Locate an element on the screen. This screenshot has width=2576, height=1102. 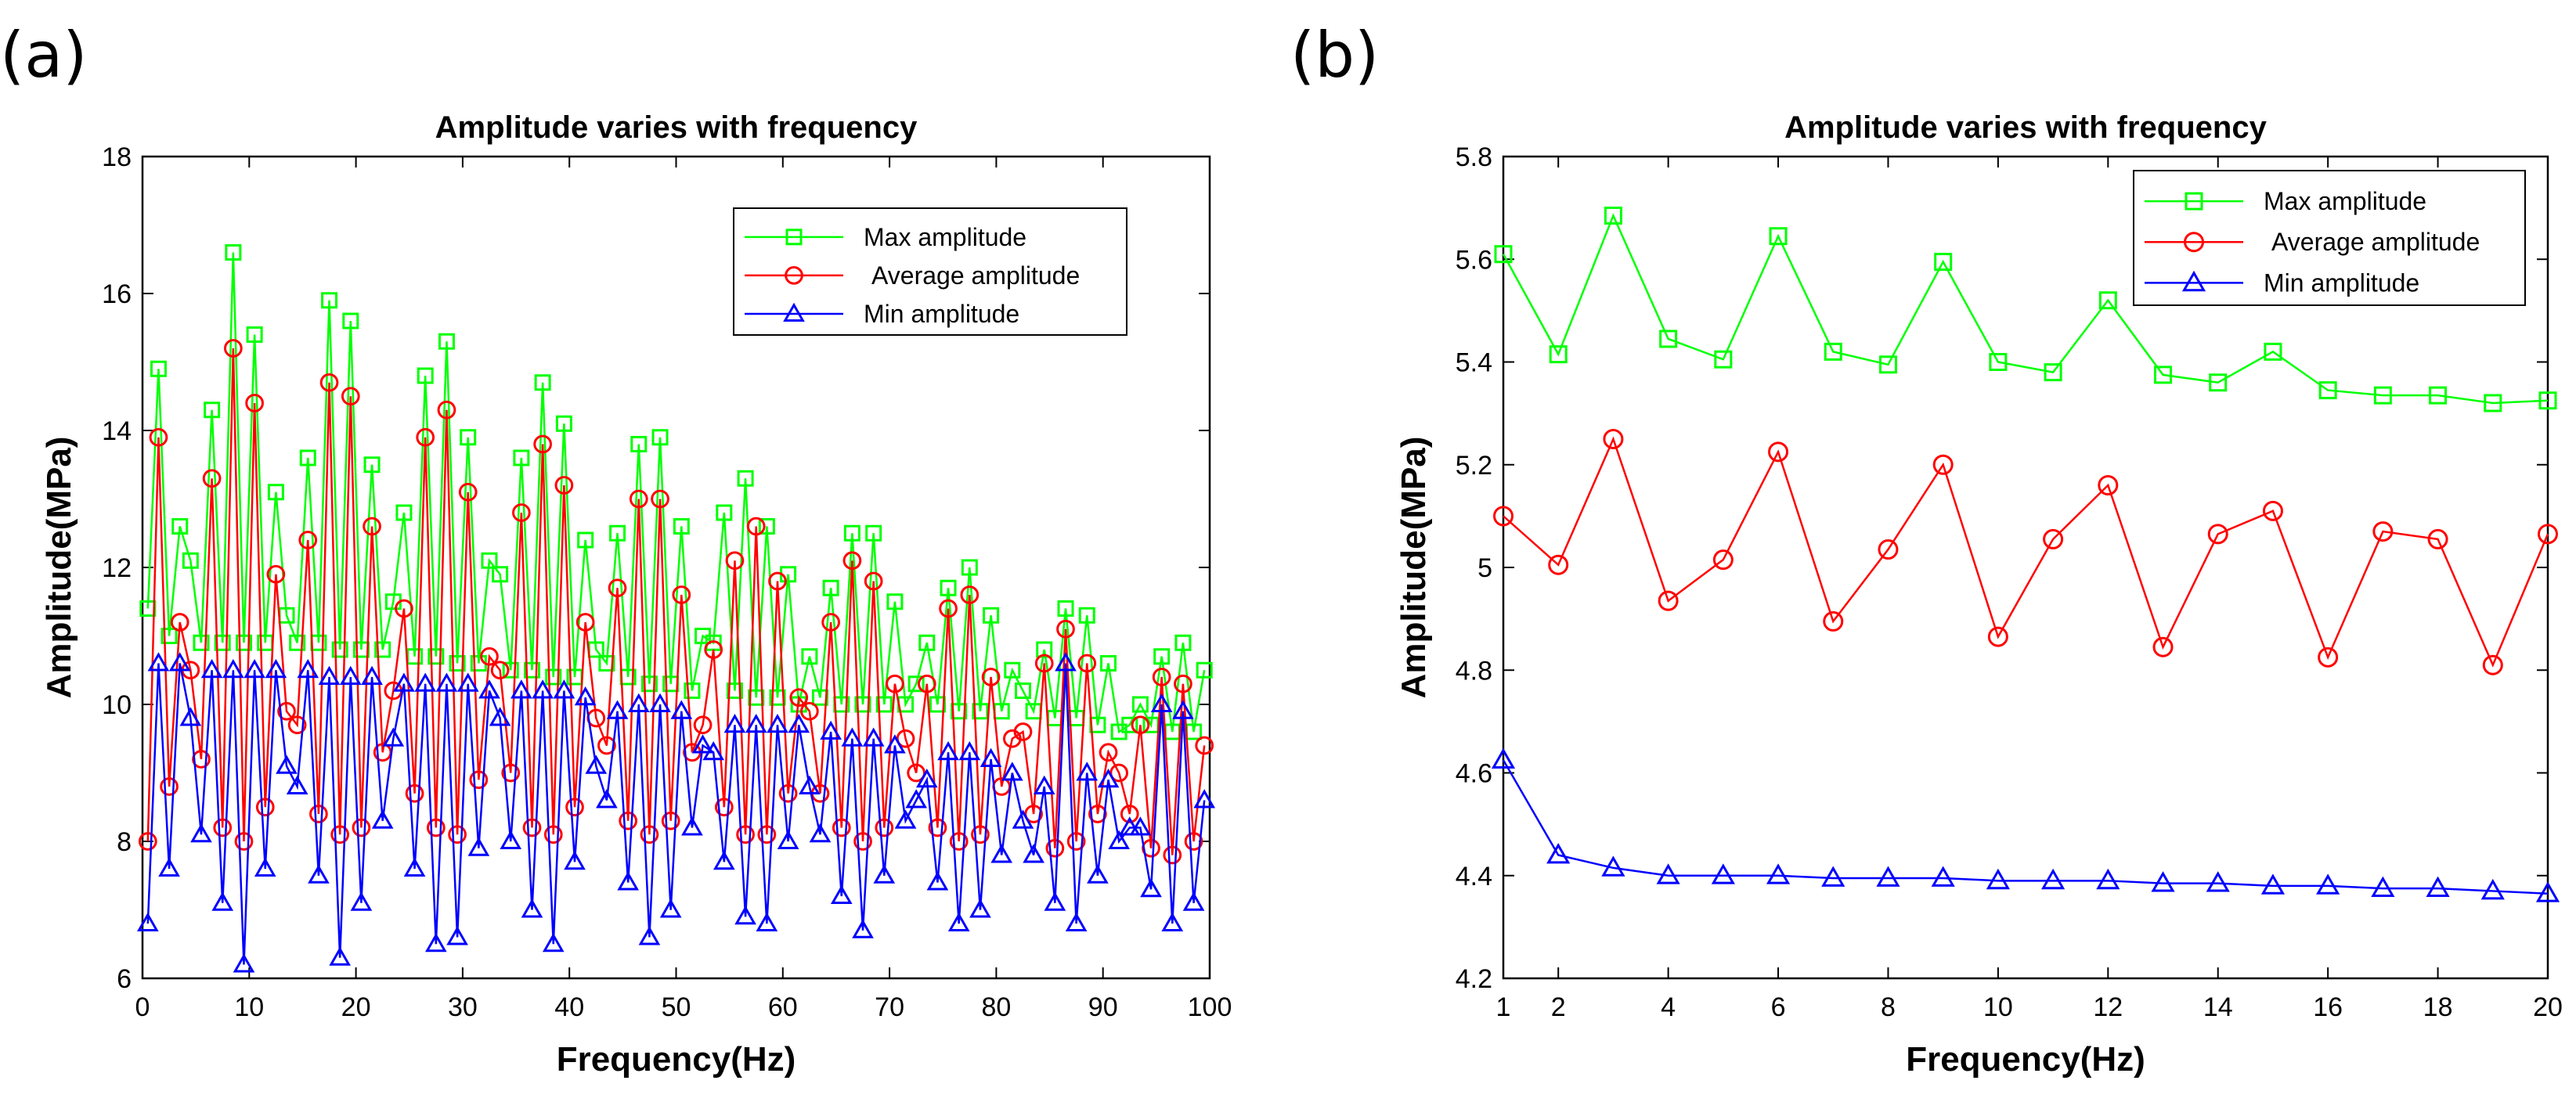
chart-title-b: Amplitude varies with frequency is located at coordinates (2025, 128).